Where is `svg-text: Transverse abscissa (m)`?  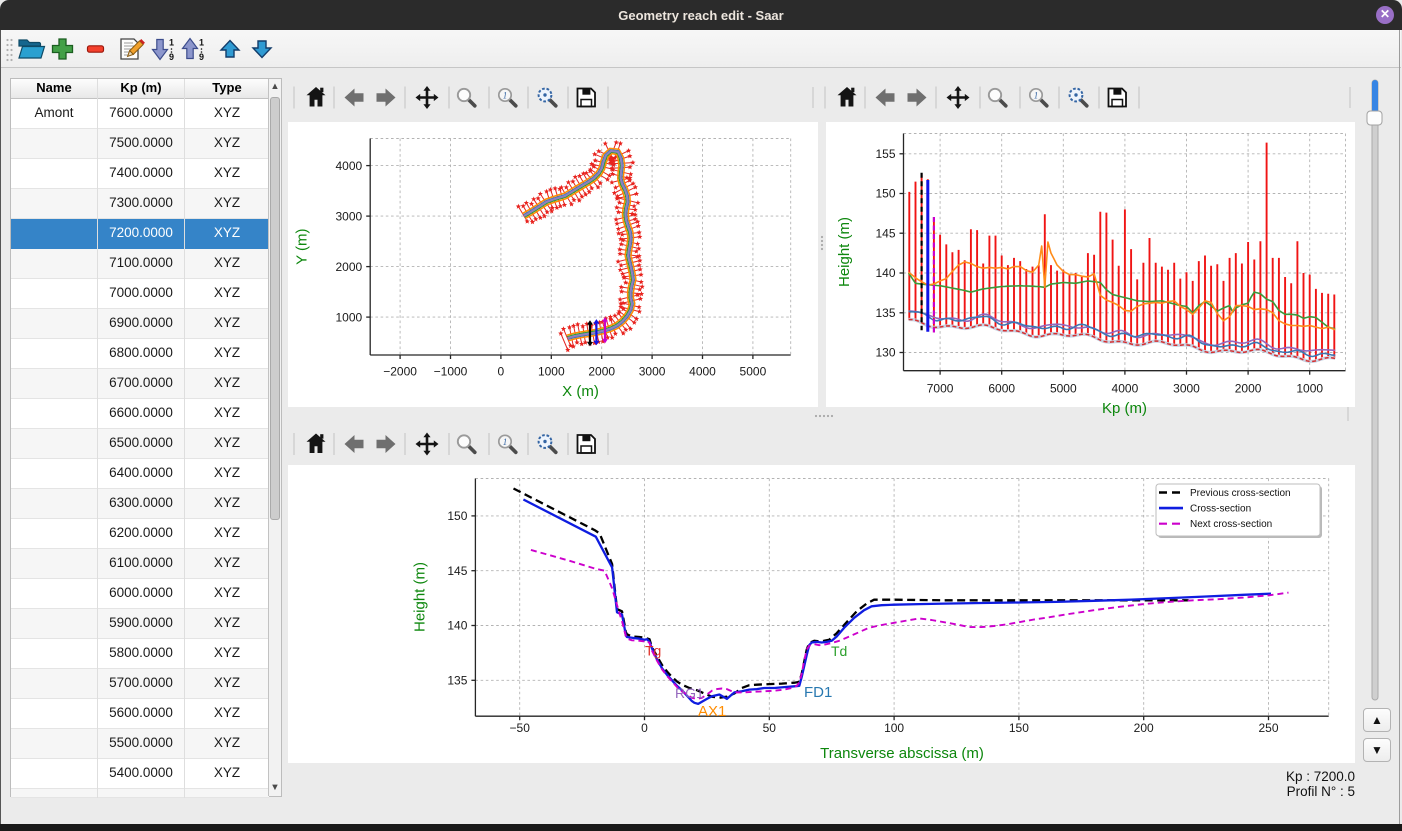
svg-text: Transverse abscissa (m) is located at coordinates (902, 753).